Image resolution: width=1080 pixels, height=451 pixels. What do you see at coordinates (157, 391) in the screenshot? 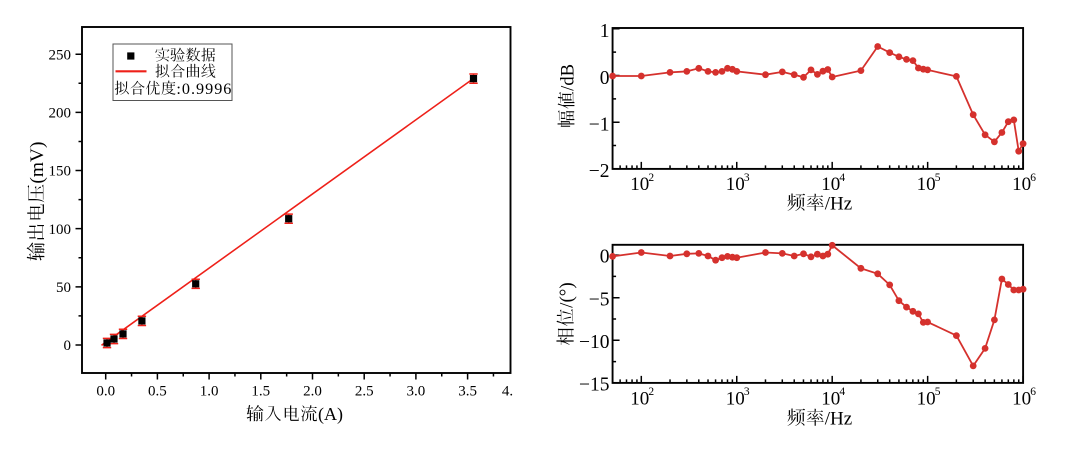
I see `svg-text: 0.5` at bounding box center [157, 391].